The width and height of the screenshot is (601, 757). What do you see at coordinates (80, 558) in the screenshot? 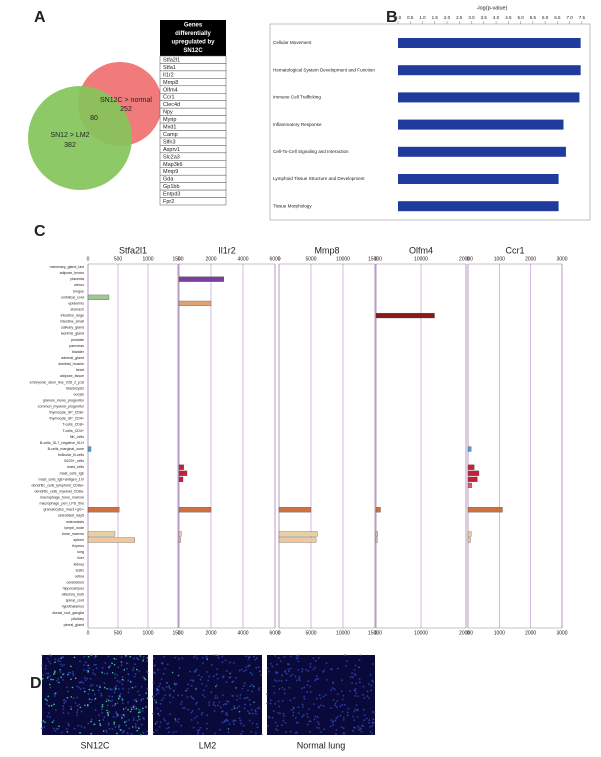
I see `category-label: liver` at bounding box center [80, 558].